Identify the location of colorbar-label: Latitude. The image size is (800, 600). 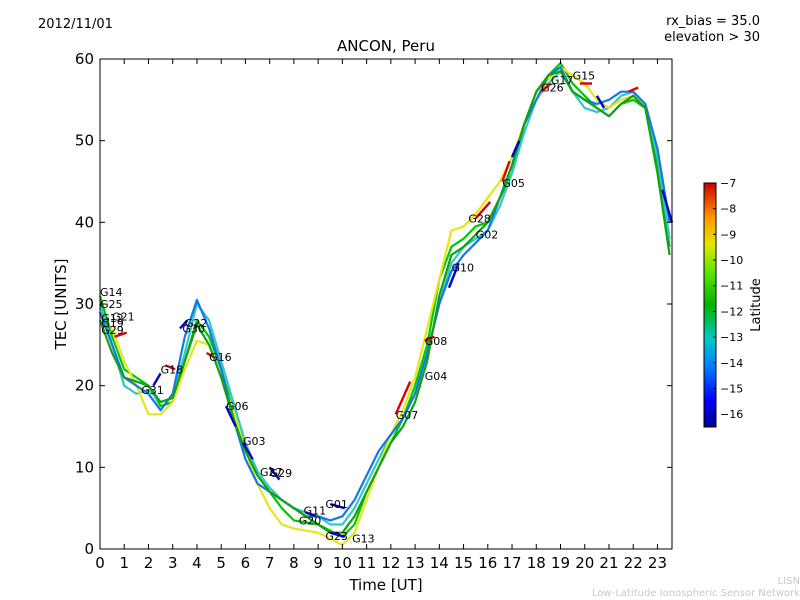
(756, 305).